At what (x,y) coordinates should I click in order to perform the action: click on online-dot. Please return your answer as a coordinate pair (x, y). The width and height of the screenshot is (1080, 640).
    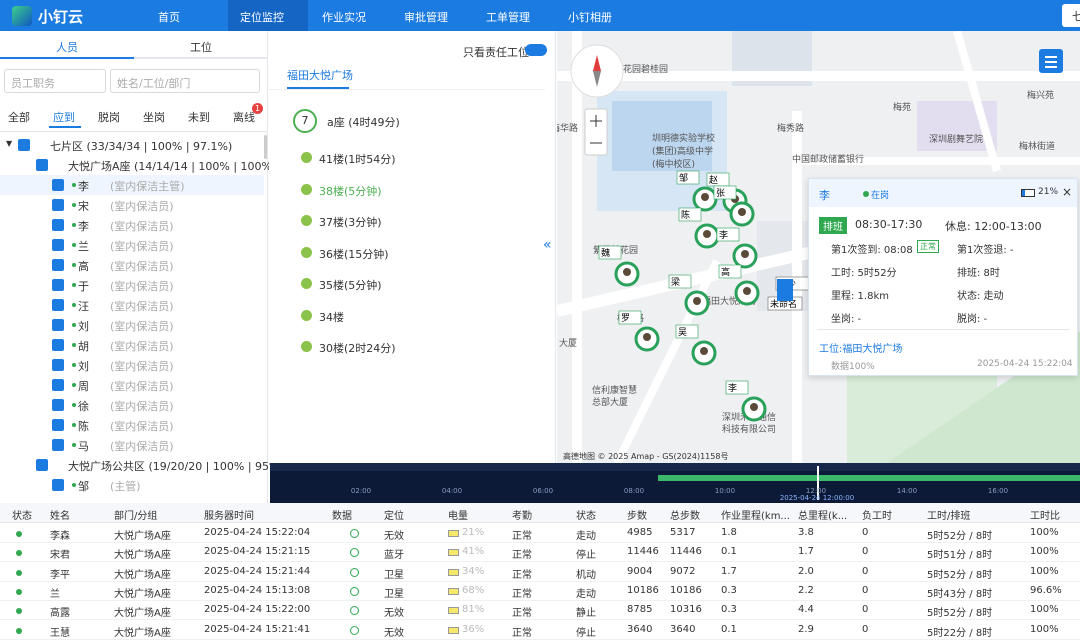
    Looking at the image, I should click on (74, 205).